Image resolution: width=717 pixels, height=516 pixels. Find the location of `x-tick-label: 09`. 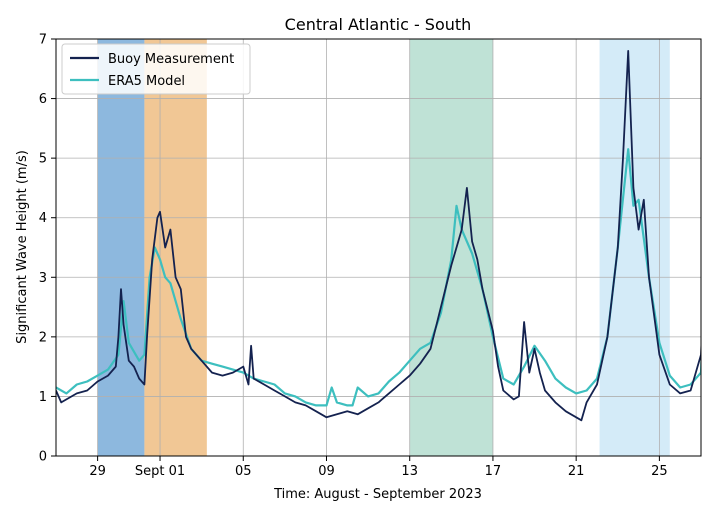

x-tick-label: 09 is located at coordinates (326, 471).